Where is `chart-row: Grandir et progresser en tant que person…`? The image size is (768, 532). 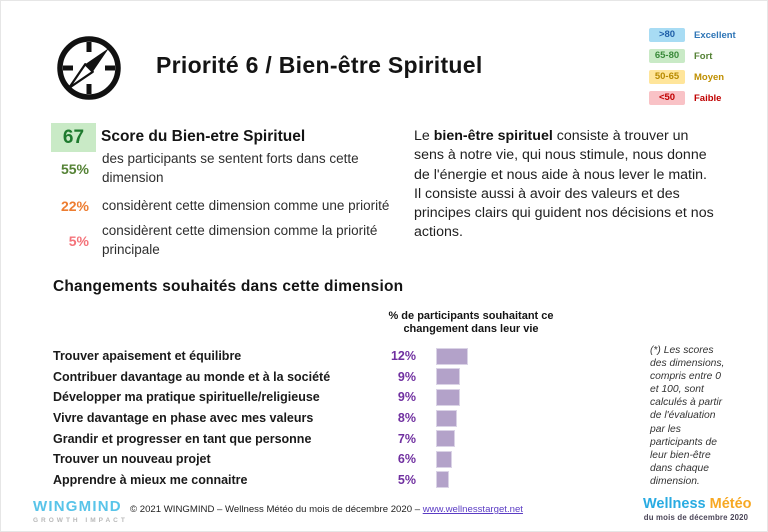 chart-row: Grandir et progresser en tant que person… is located at coordinates (384, 438).